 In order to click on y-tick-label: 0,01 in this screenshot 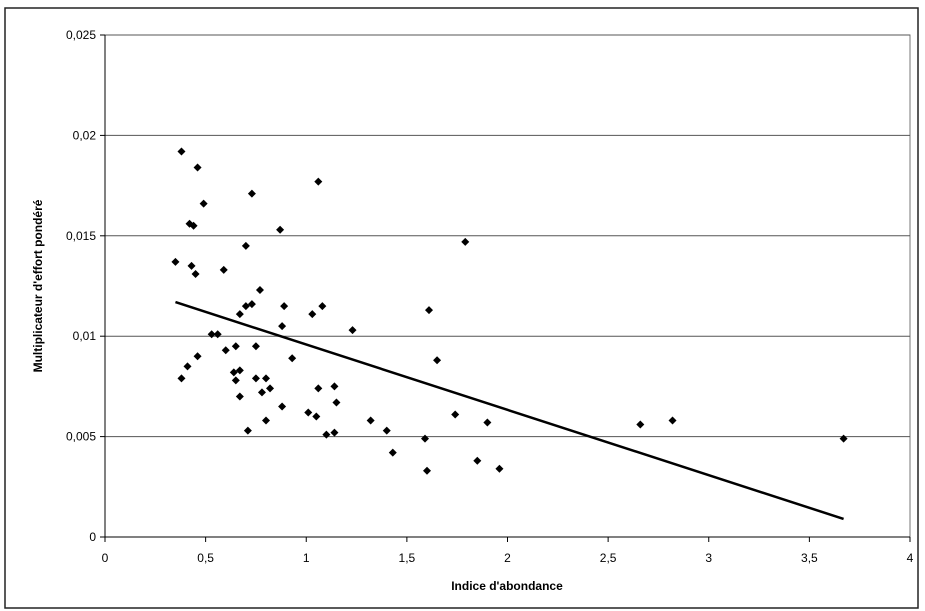, I will do `click(85, 336)`.